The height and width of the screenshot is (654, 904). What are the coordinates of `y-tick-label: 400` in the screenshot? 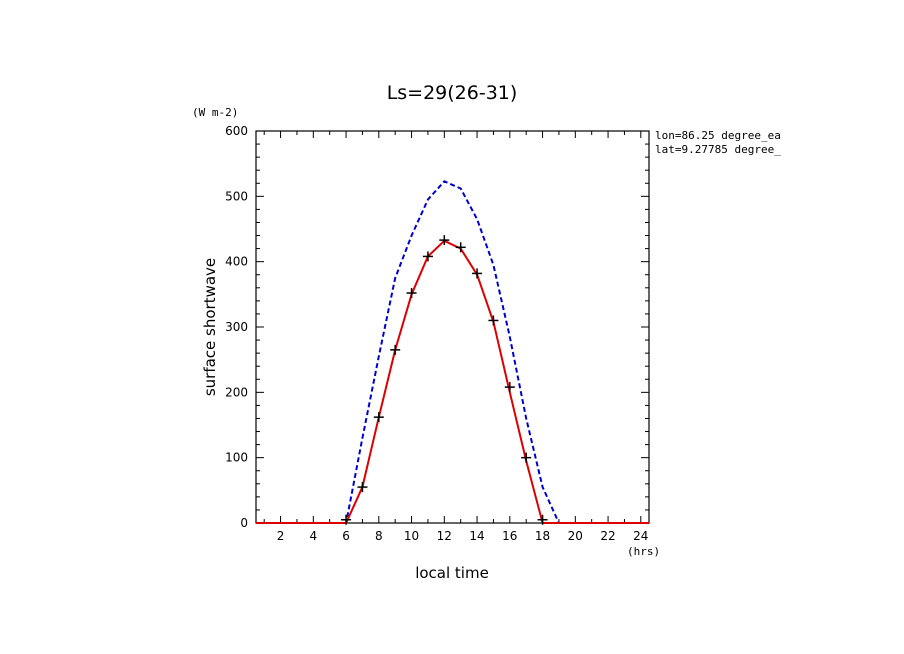 It's located at (236, 262).